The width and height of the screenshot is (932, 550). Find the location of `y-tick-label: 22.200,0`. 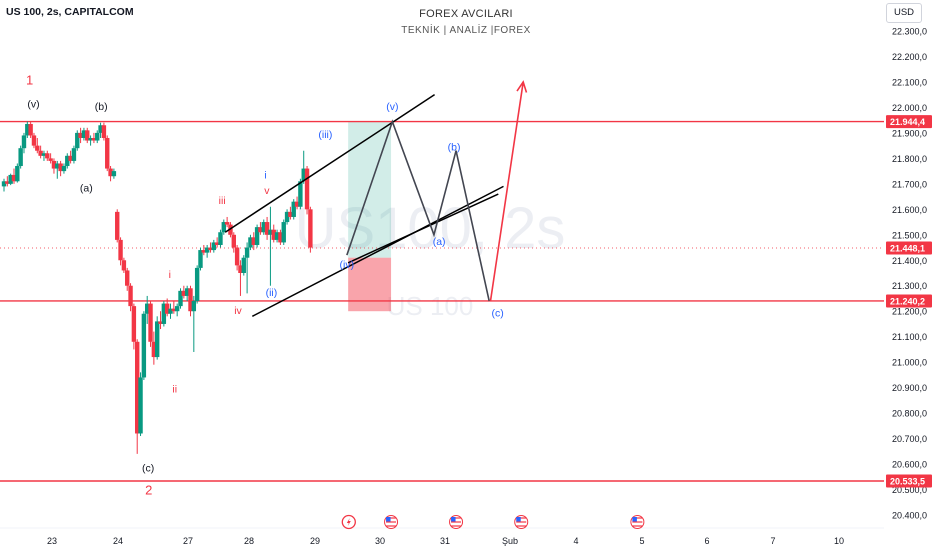

y-tick-label: 22.200,0 is located at coordinates (909, 57).